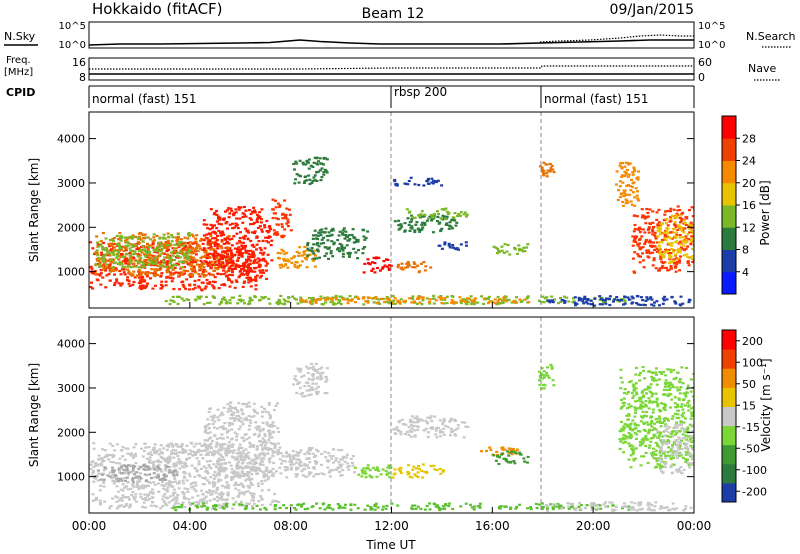  Describe the element at coordinates (282, 218) in the screenshot. I see `echo-region` at that location.